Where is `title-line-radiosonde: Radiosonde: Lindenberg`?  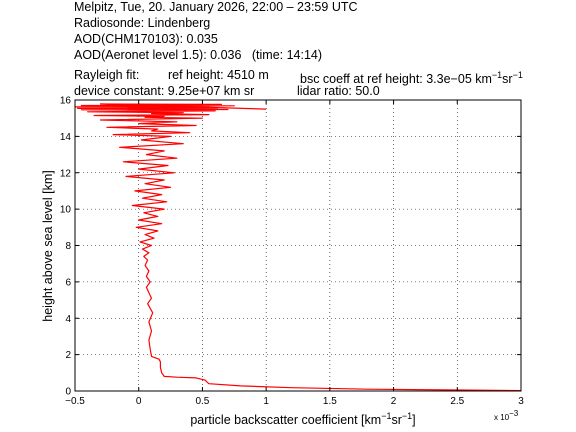 title-line-radiosonde: Radiosonde: Lindenberg is located at coordinates (142, 23).